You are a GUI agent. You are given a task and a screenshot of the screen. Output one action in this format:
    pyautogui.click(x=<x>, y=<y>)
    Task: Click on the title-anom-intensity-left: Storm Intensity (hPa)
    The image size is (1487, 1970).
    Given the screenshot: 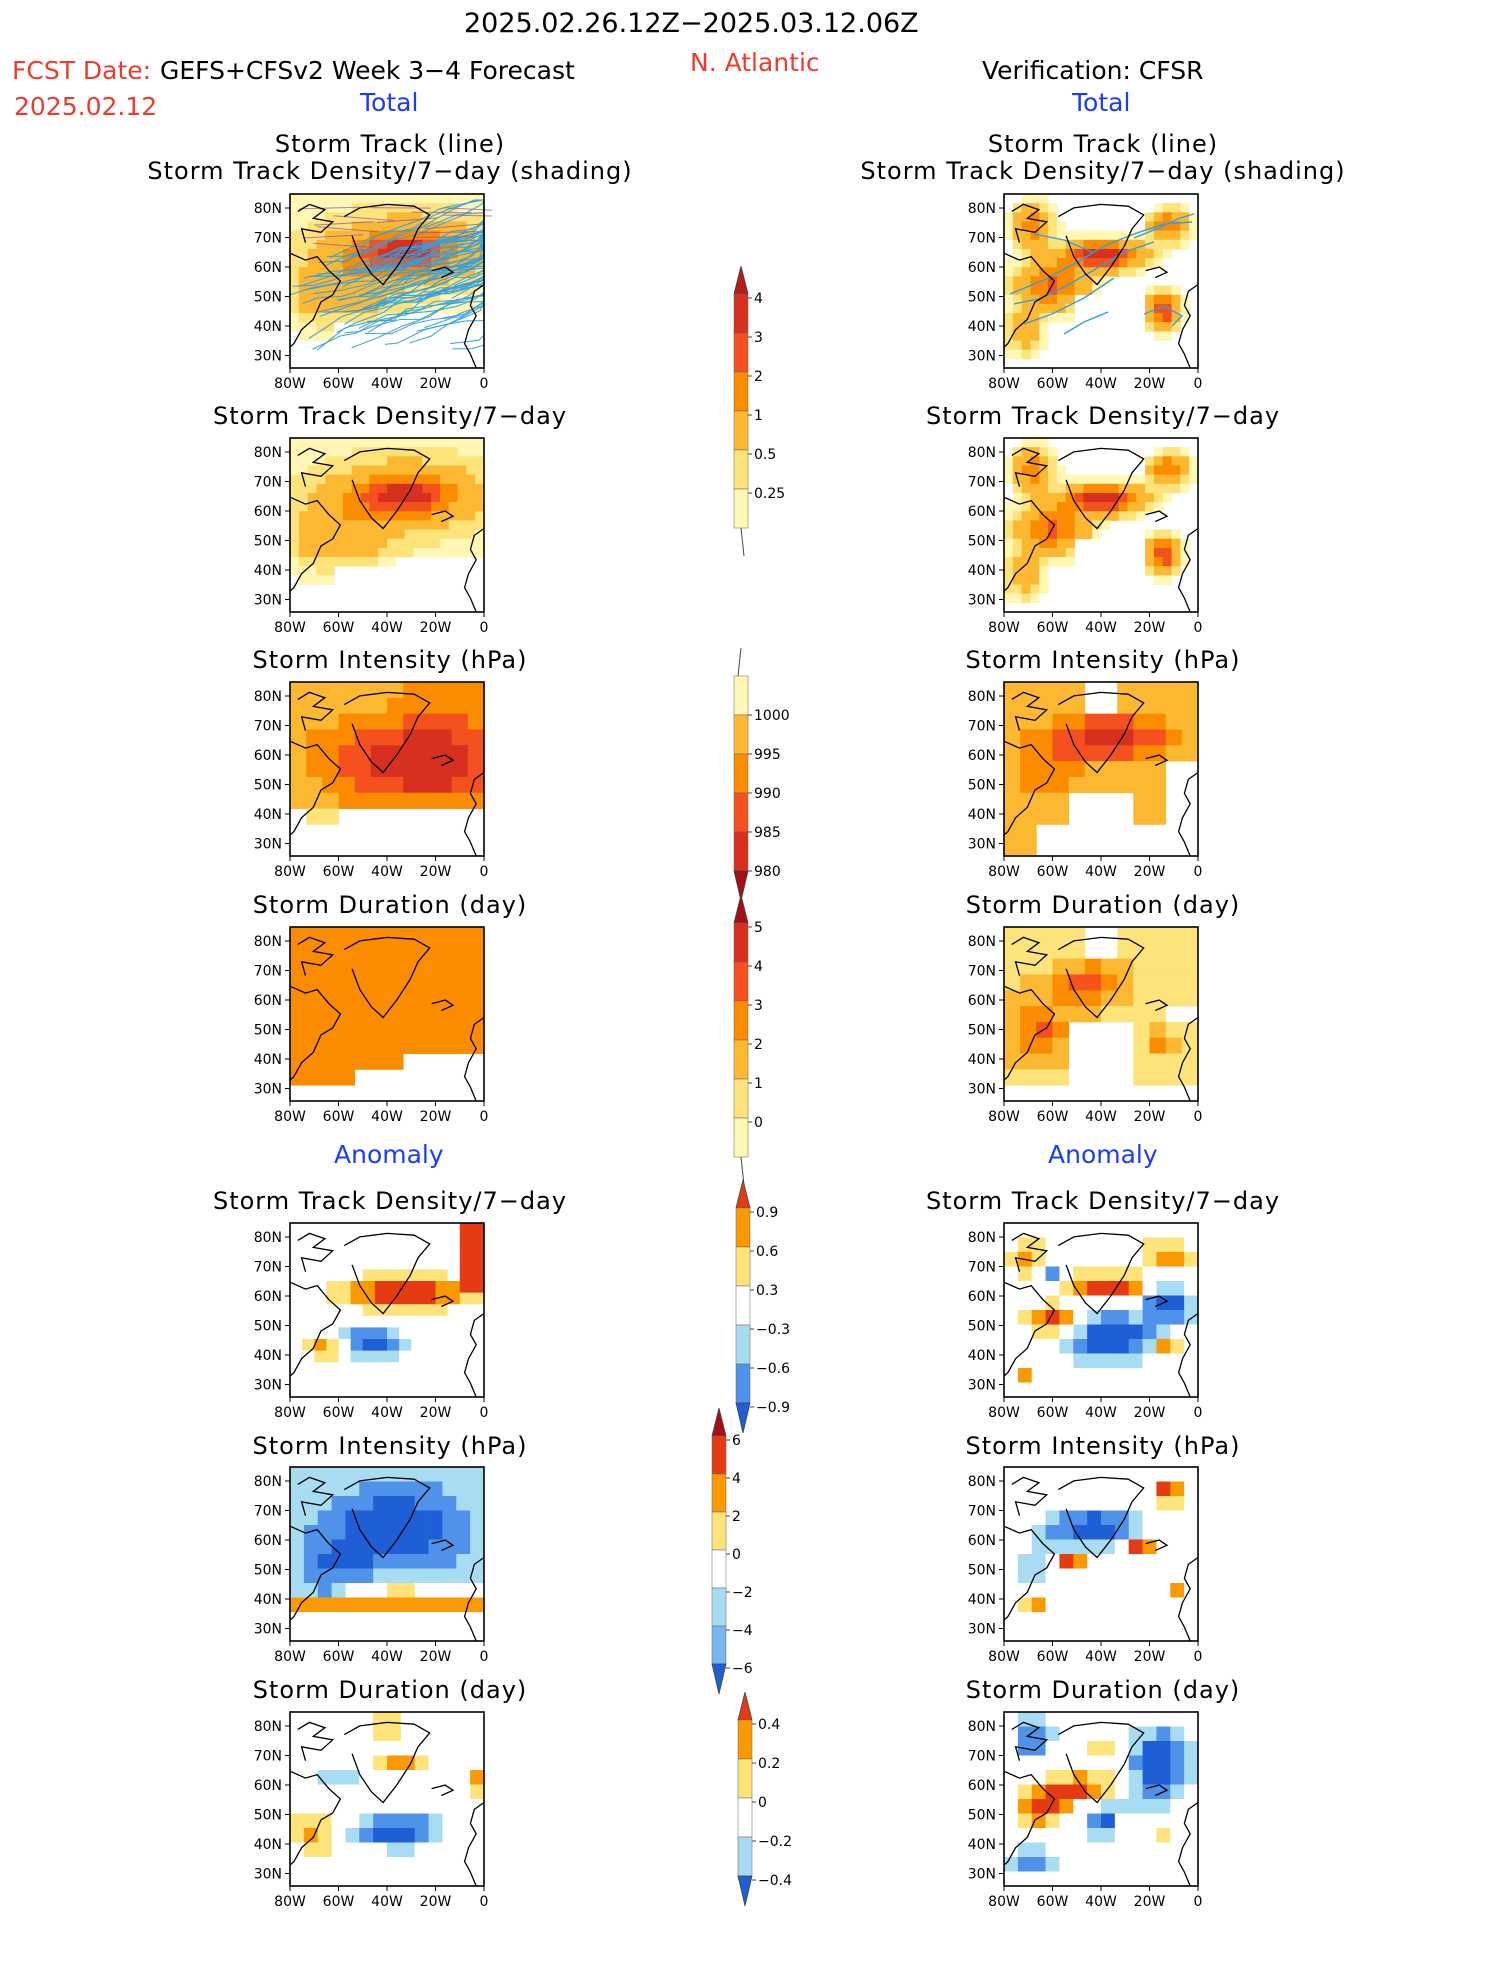 What is the action you would take?
    pyautogui.click(x=390, y=1446)
    